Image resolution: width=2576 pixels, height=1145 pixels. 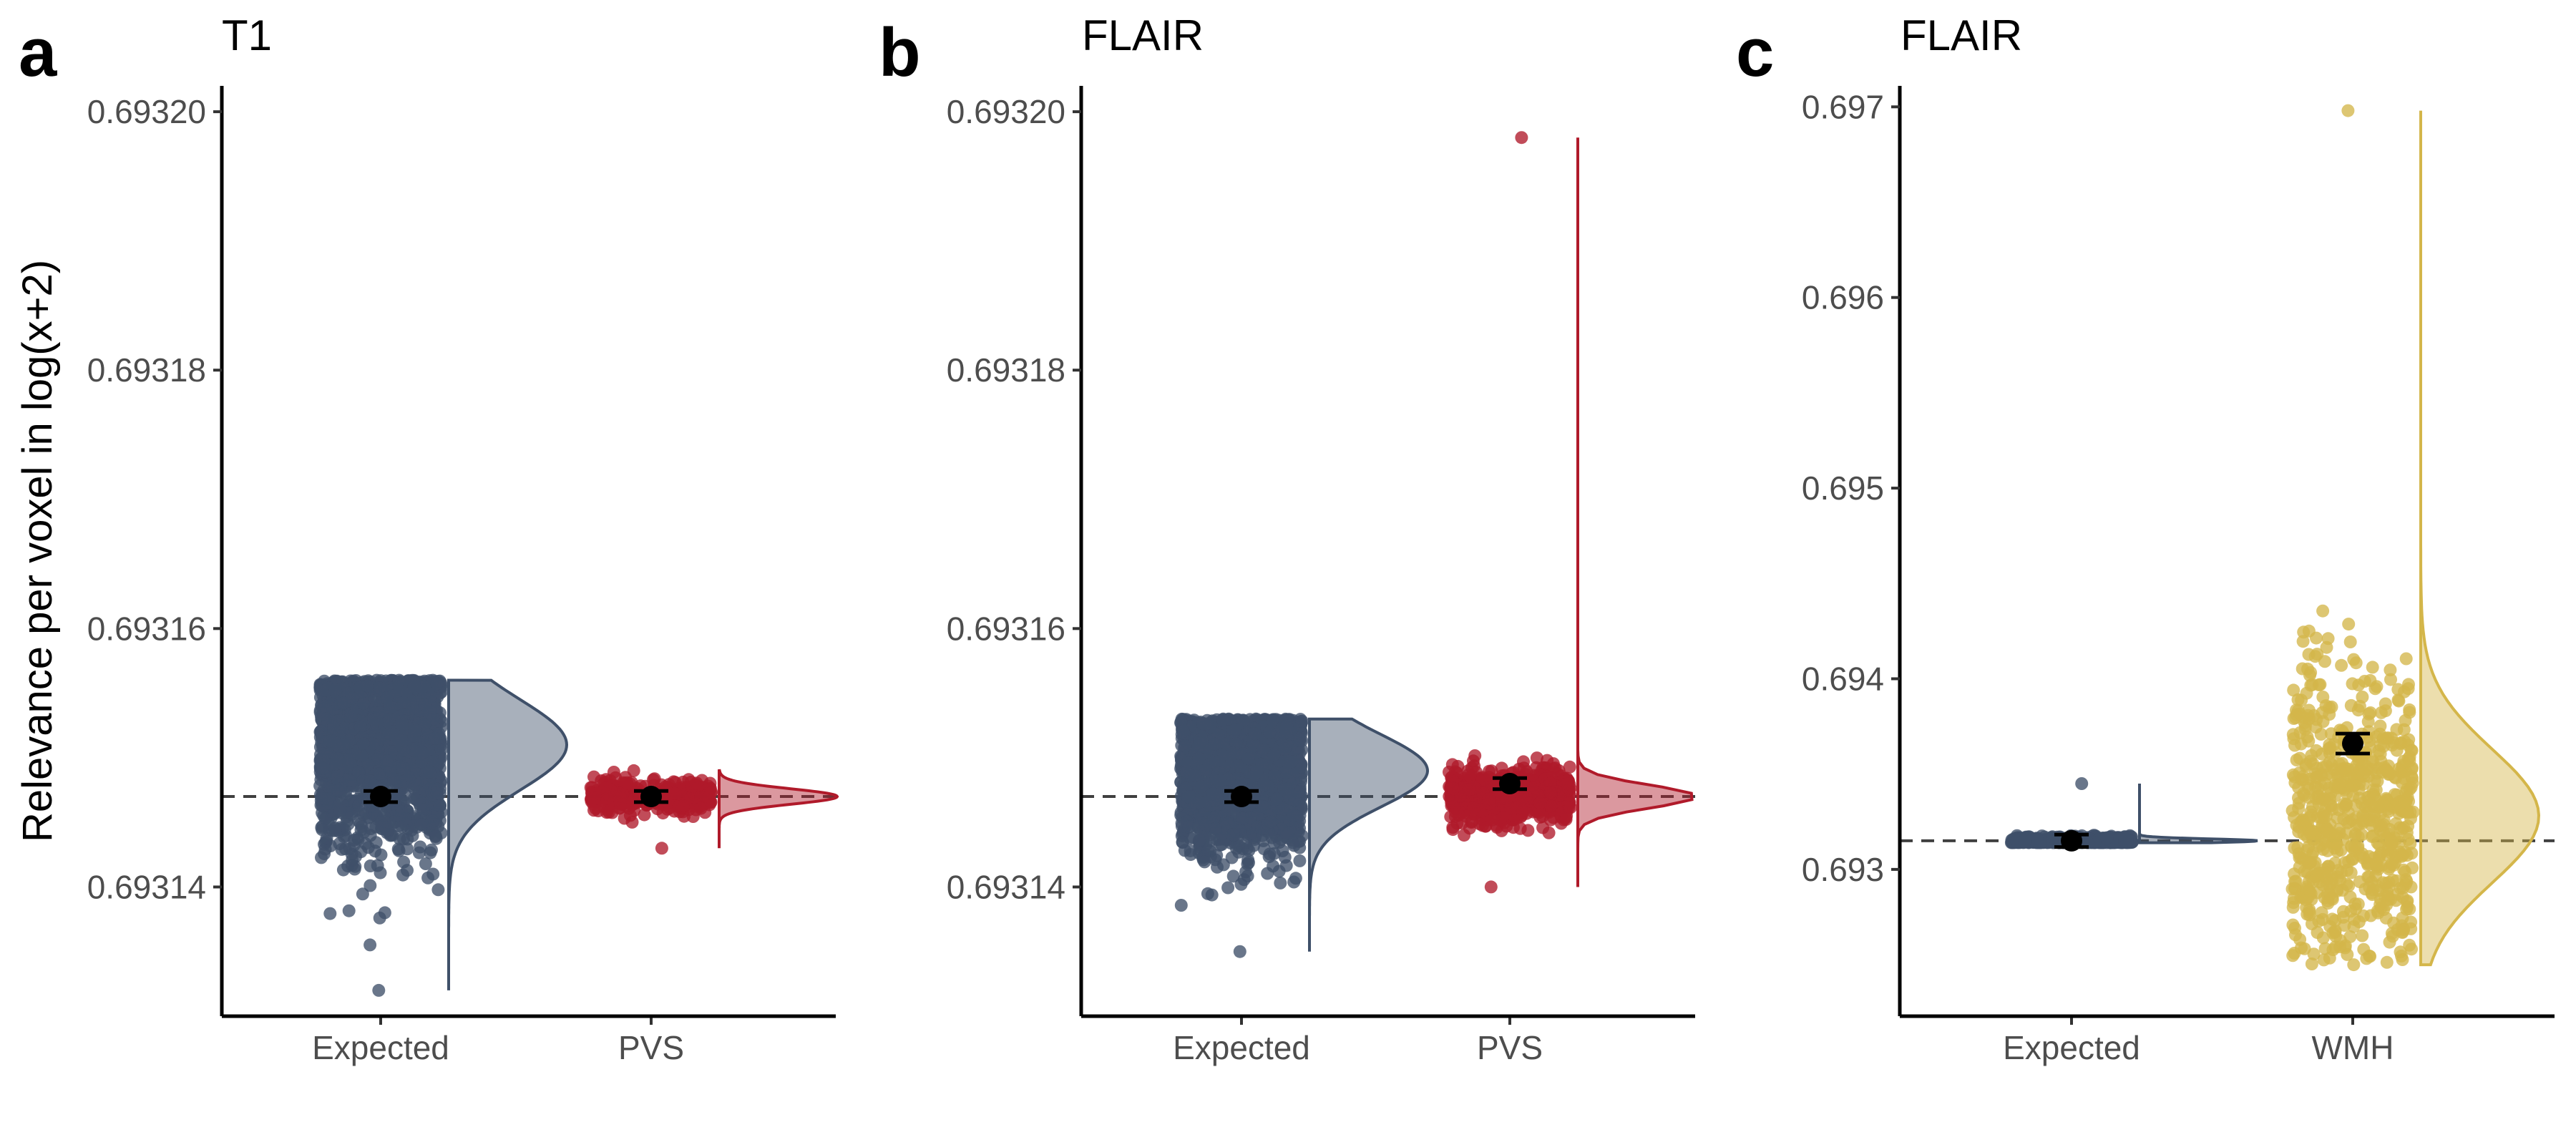 I want to click on panel-title: FLAIR, so click(x=1143, y=35).